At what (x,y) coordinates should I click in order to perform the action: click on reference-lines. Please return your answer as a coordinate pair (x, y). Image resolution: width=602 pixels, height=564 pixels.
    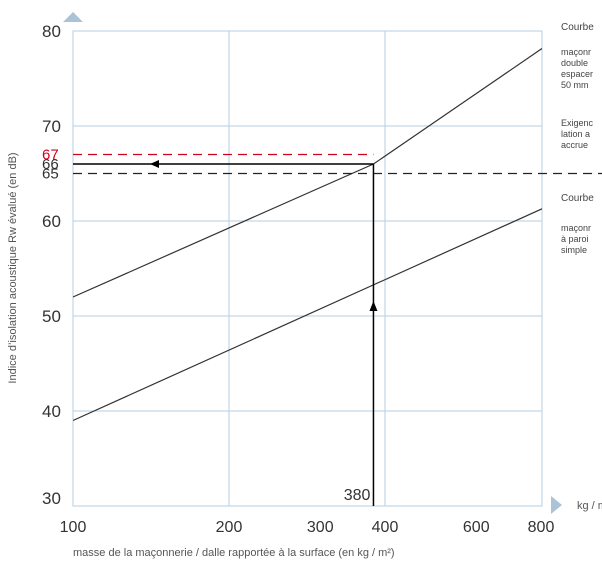
    Looking at the image, I should click on (337, 164).